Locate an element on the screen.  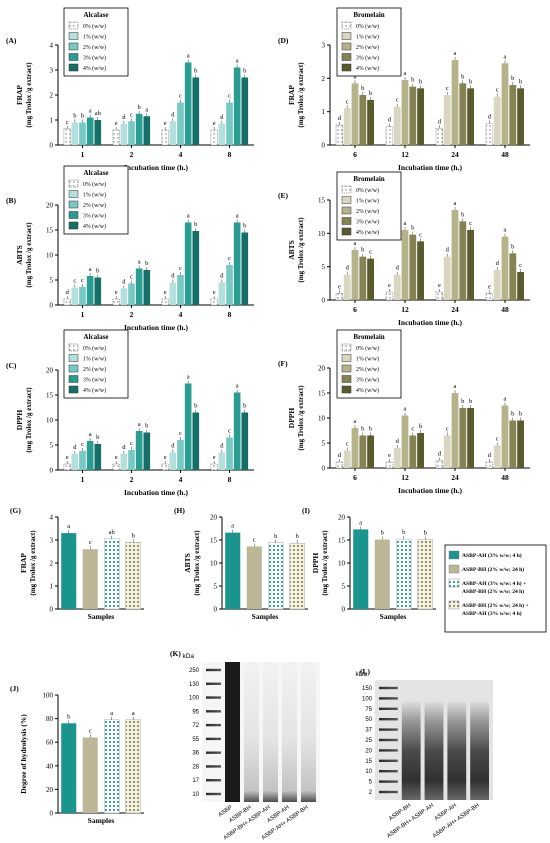
chart-j-y-tick-label: 60 is located at coordinates (50, 743).